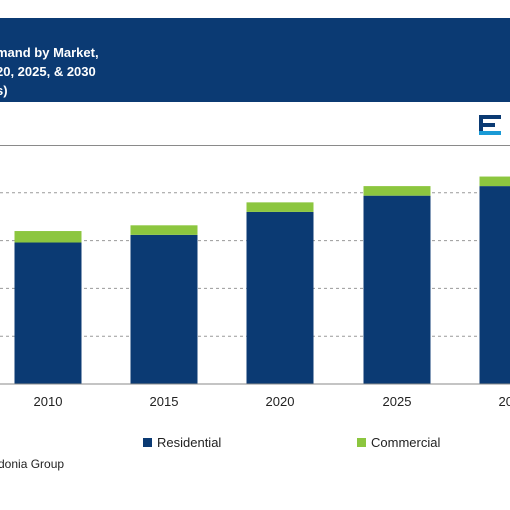 The height and width of the screenshot is (510, 510). I want to click on bar-commercial-2025, so click(397, 191).